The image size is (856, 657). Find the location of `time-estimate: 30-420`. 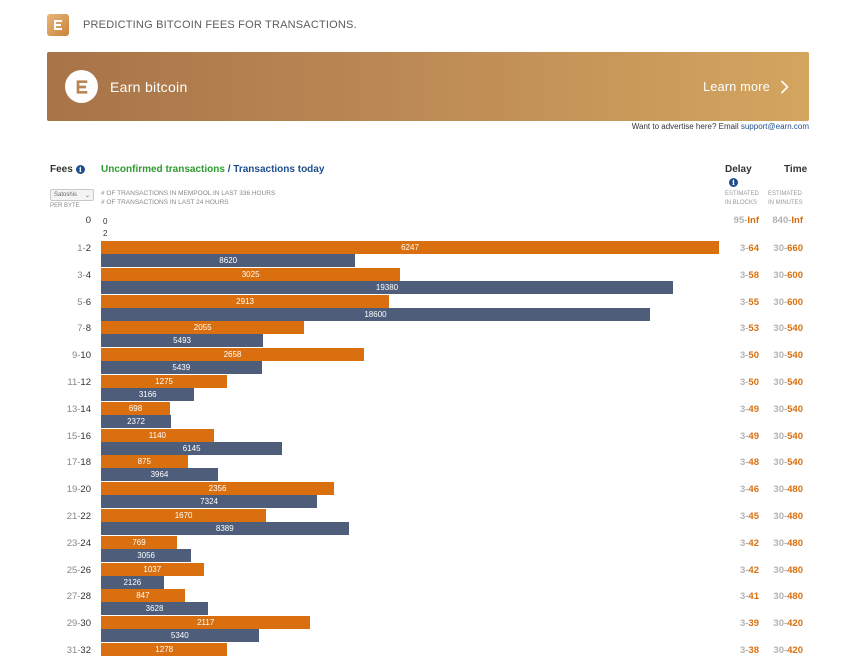

time-estimate: 30-420 is located at coordinates (778, 623).